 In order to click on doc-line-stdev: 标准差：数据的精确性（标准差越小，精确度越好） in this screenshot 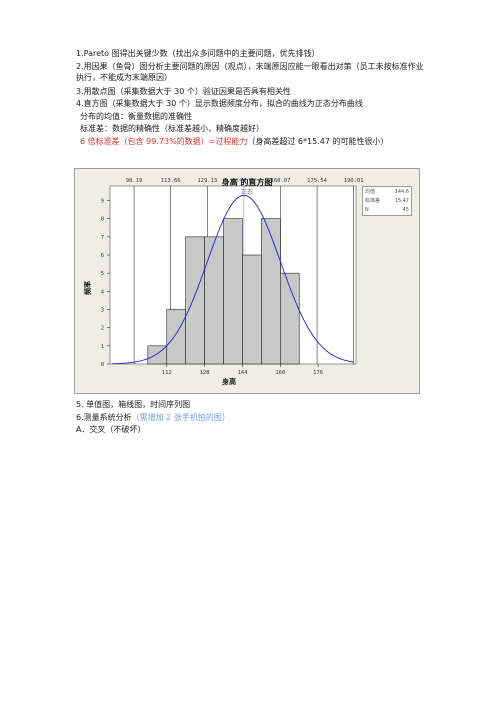, I will do `click(172, 128)`.